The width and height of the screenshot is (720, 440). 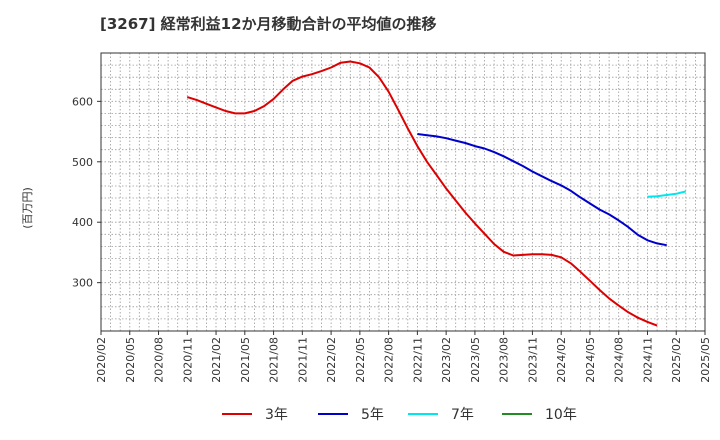 What do you see at coordinates (130, 360) in the screenshot?
I see `x-tick-label: 2020/05` at bounding box center [130, 360].